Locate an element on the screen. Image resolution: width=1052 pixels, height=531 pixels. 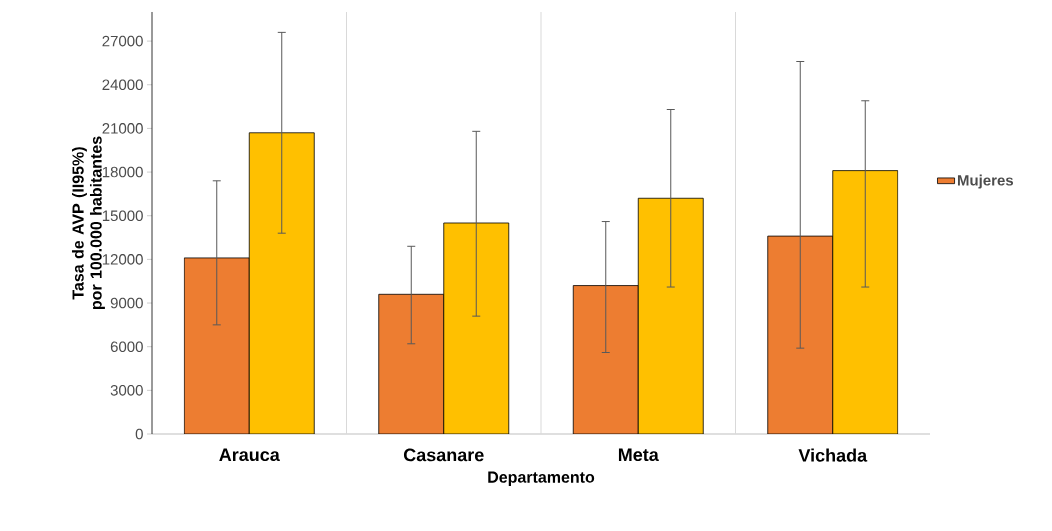
y-tick-label: 18000 is located at coordinates (122, 172).